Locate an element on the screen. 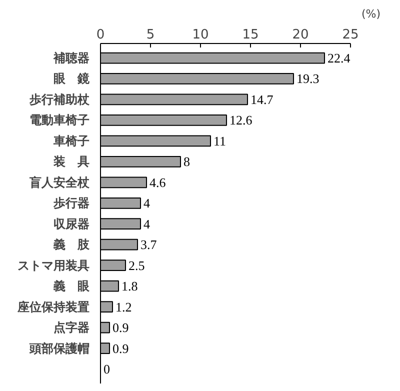  y-tick-label: 点字器 is located at coordinates (72, 327).